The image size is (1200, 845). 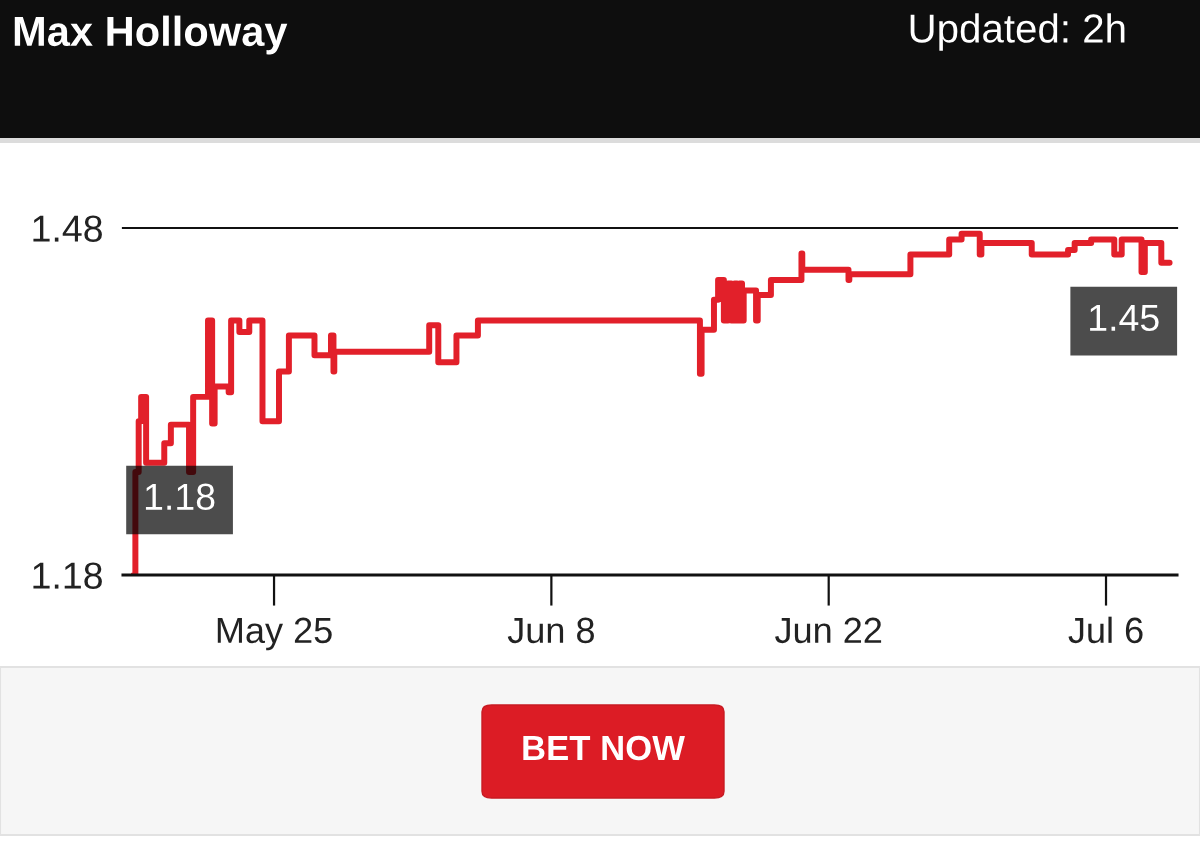 What do you see at coordinates (550, 630) in the screenshot?
I see `x-tick-label: Jun 8` at bounding box center [550, 630].